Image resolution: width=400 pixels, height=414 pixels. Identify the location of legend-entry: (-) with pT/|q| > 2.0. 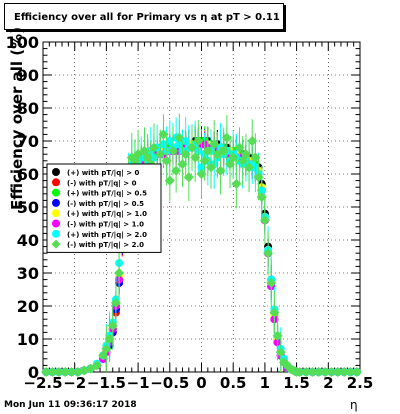
(97, 244).